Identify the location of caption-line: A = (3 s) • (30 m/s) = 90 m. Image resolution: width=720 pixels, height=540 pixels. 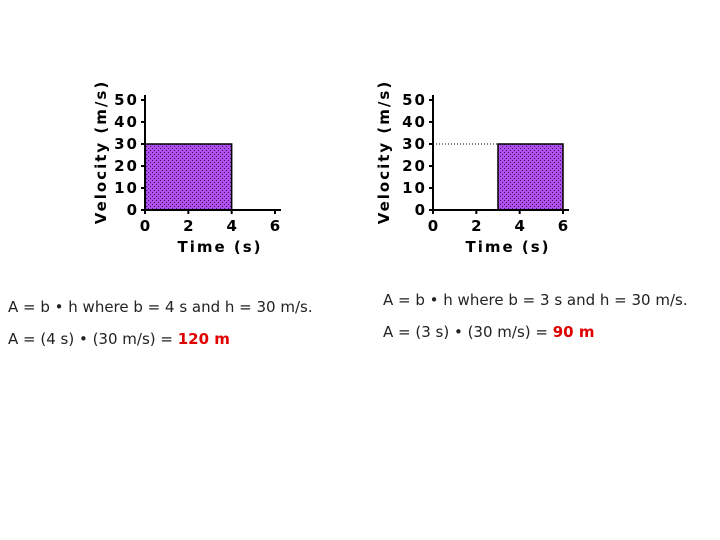
(488, 332).